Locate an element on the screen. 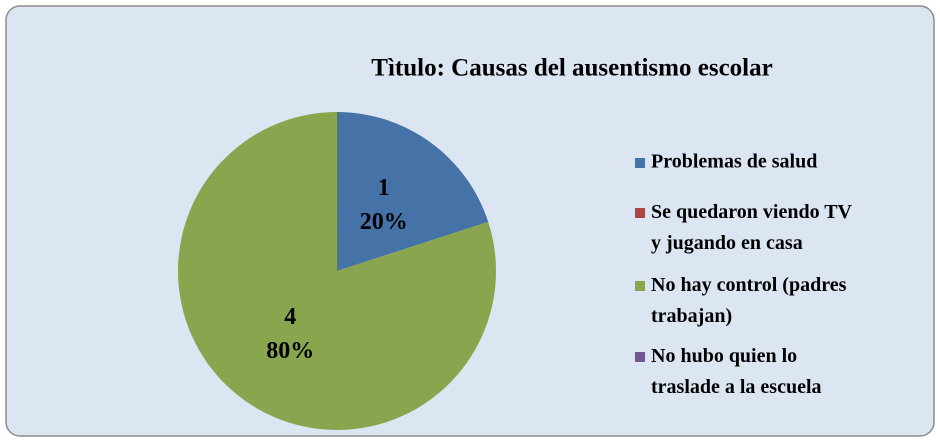 This screenshot has width=940, height=447. data-label: 4 is located at coordinates (290, 317).